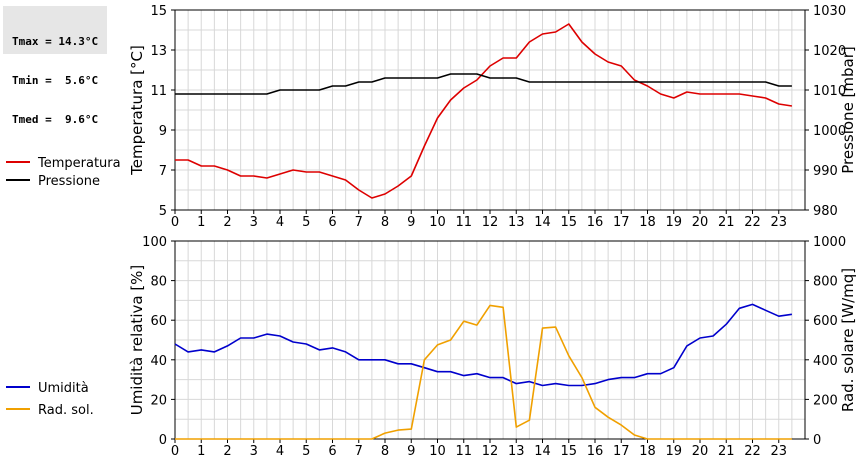 The height and width of the screenshot is (460, 860). What do you see at coordinates (66, 410) in the screenshot?
I see `legend-label: Rad. sol.` at bounding box center [66, 410].